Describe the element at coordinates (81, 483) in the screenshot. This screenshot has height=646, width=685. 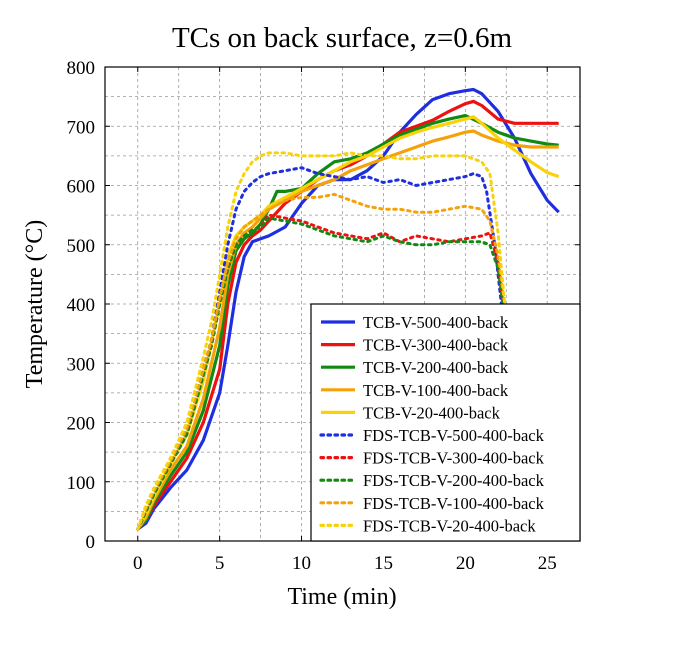
I see `y-tick-label: 100` at that location.